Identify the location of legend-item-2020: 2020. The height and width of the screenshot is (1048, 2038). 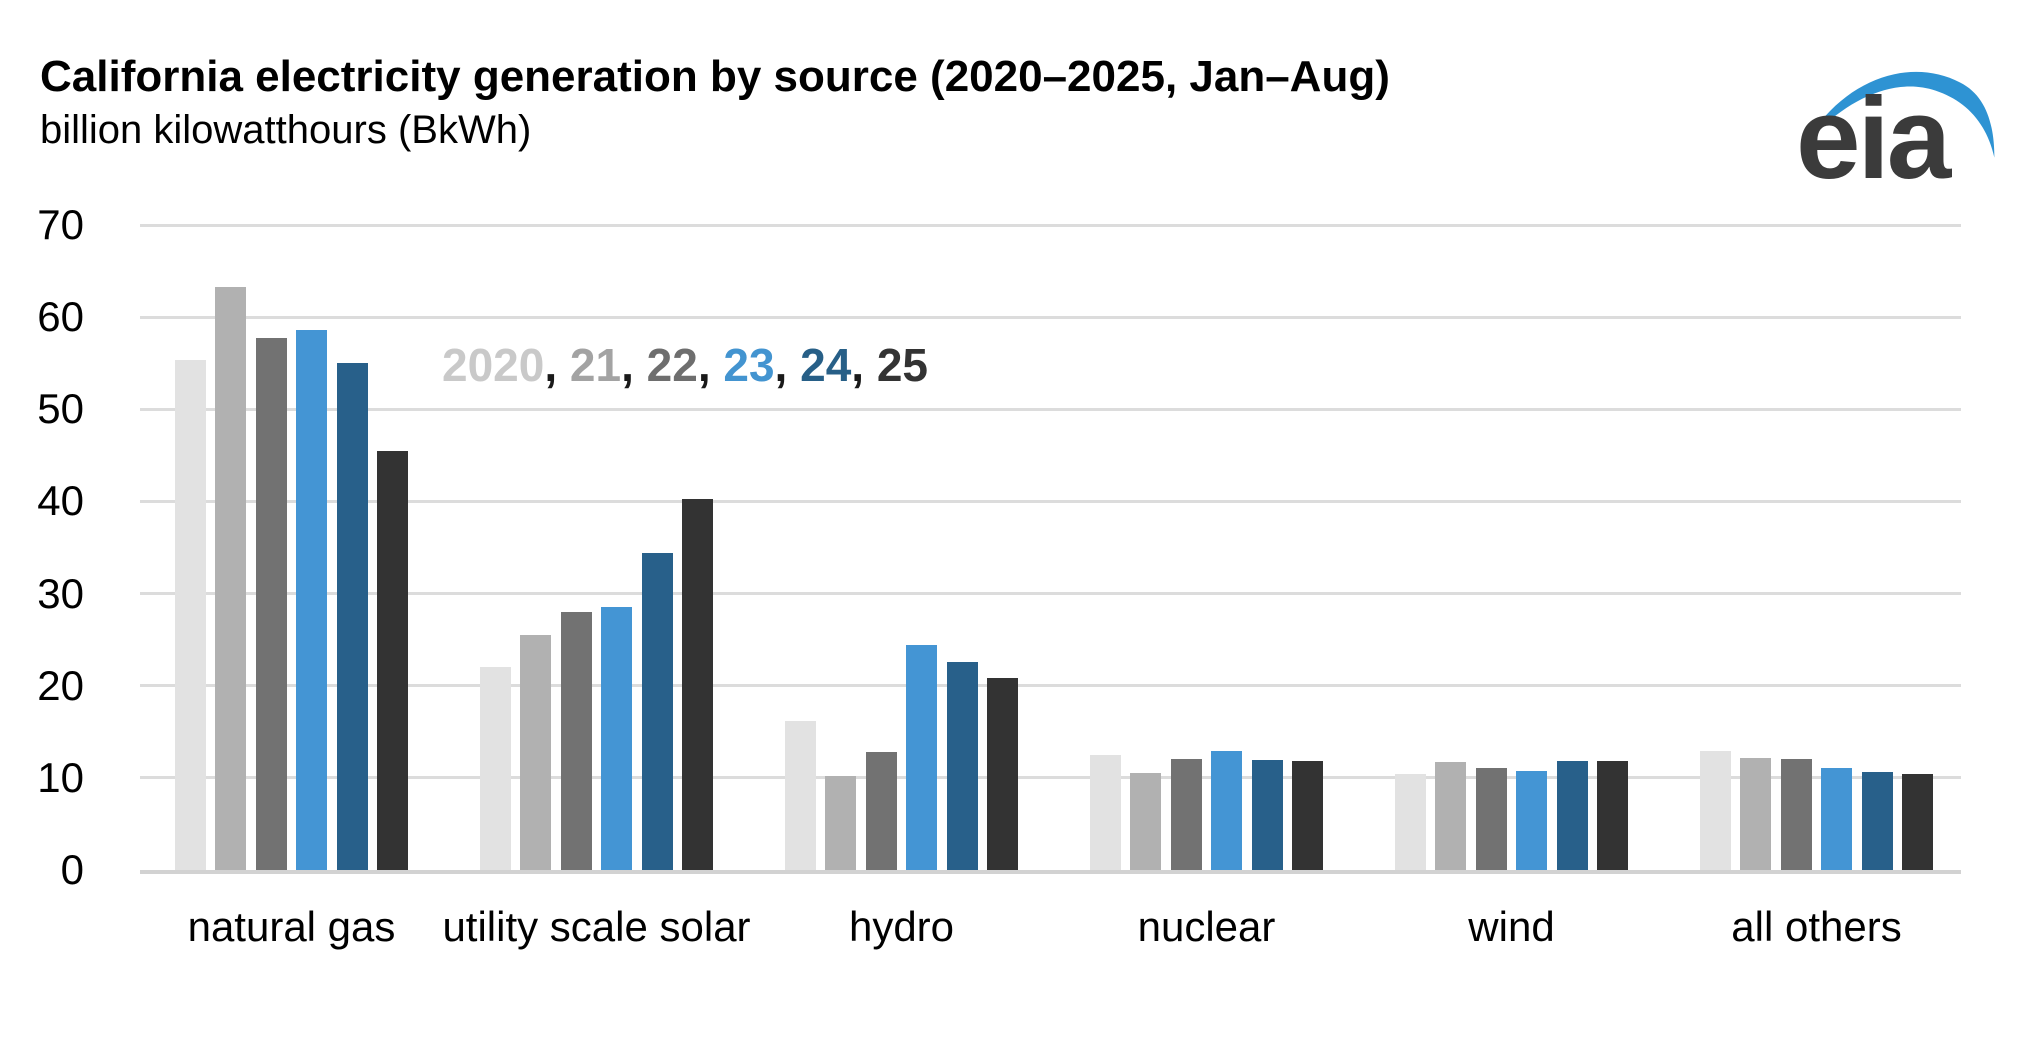
(493, 365).